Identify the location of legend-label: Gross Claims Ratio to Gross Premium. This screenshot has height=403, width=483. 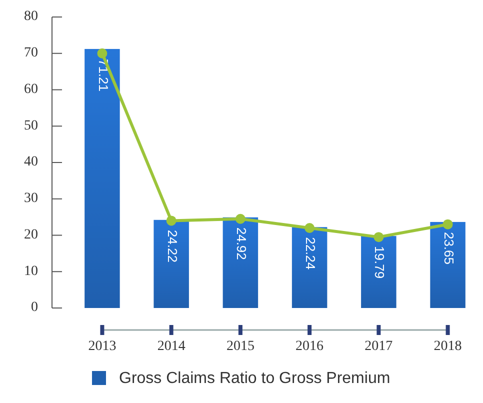
(254, 379).